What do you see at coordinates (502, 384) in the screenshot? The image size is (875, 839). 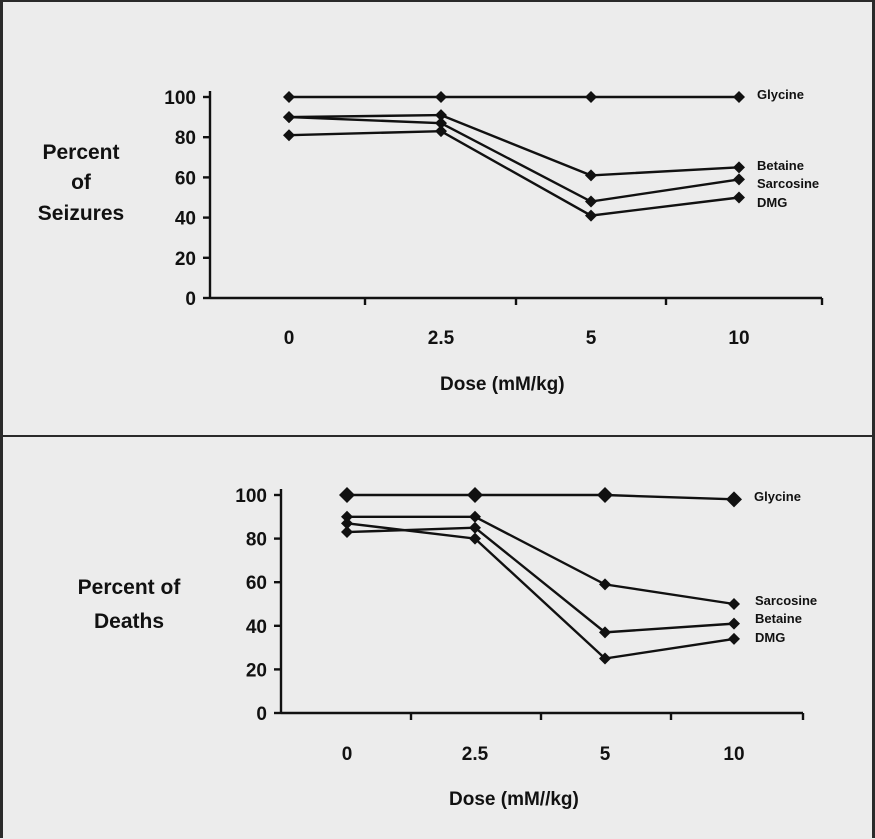 I see `x-axis-label: Dose (mM/kg)` at bounding box center [502, 384].